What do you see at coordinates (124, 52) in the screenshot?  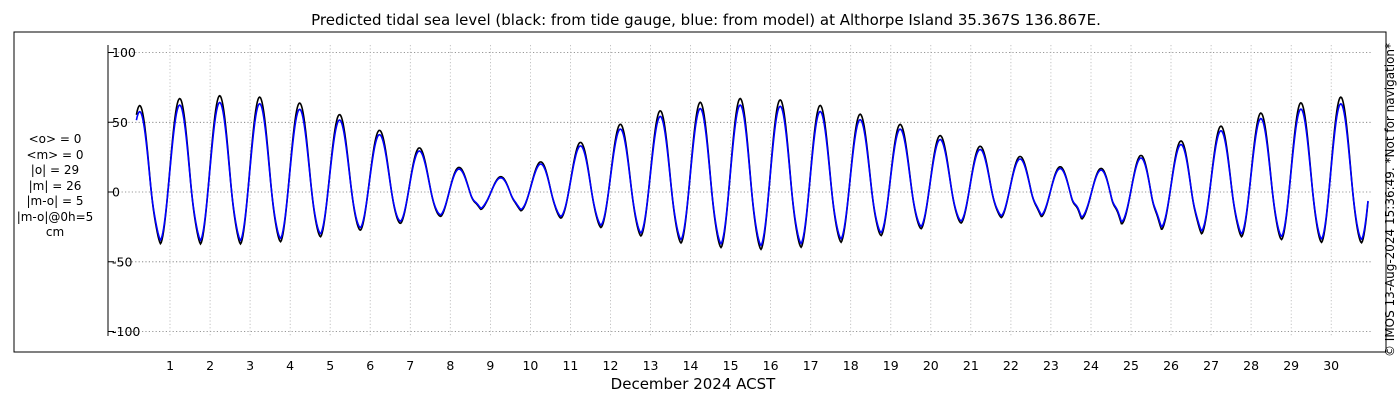 I see `y-tick-label: 100` at bounding box center [124, 52].